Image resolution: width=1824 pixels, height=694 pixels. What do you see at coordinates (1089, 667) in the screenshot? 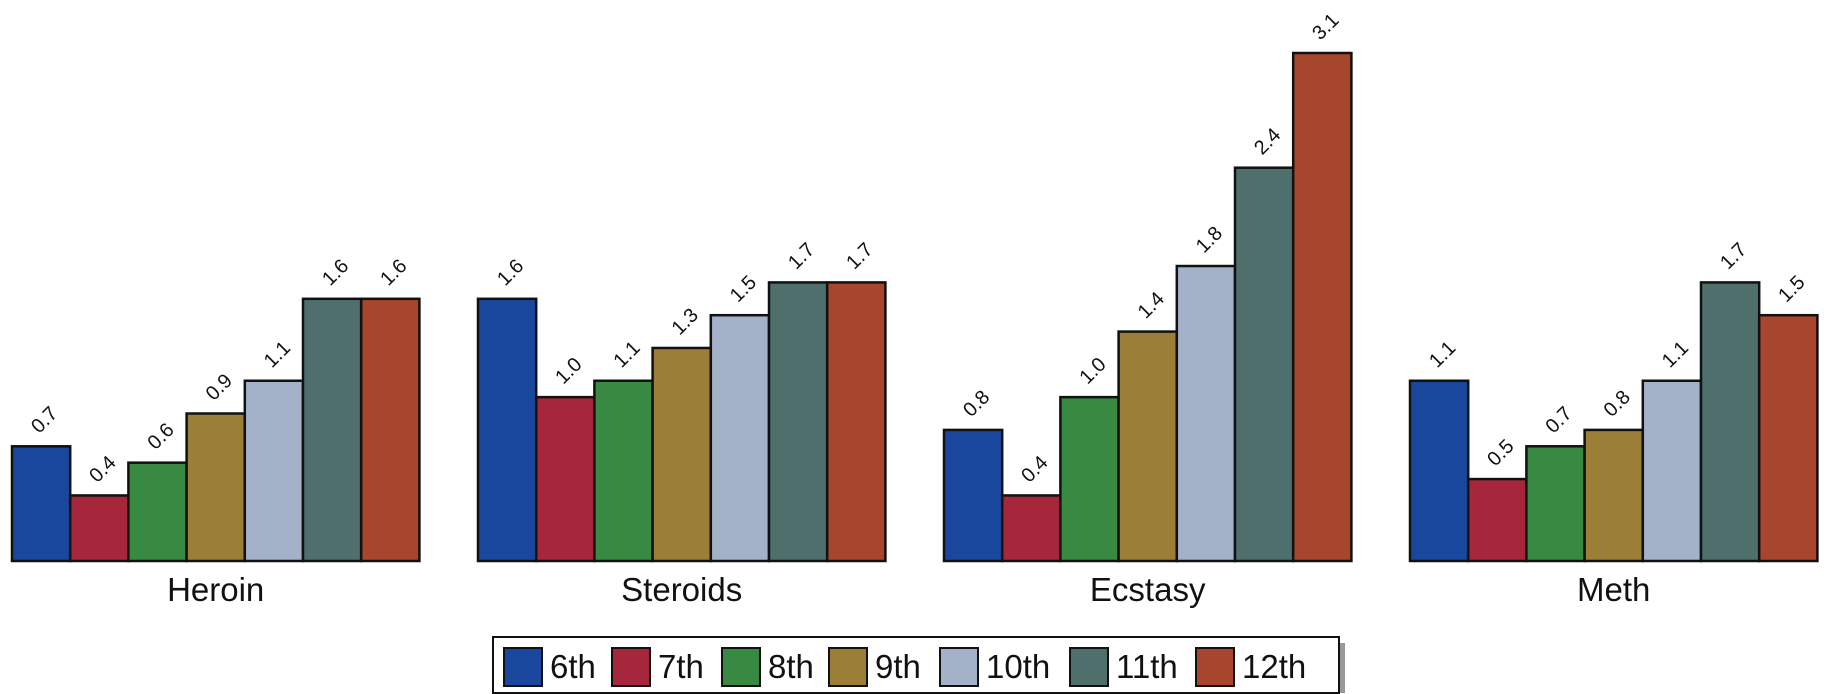
I see `legend-swatch-11th` at bounding box center [1089, 667].